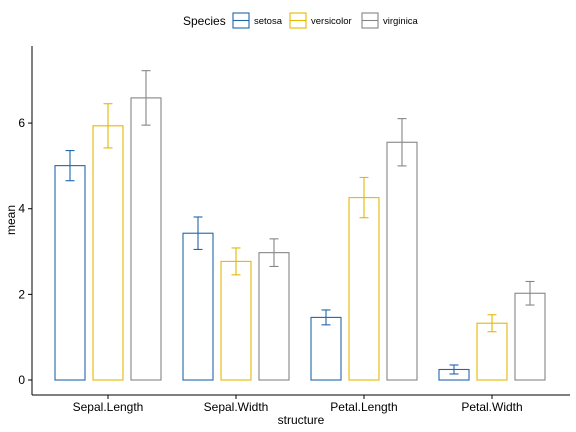 Image resolution: width=576 pixels, height=432 pixels. I want to click on bar-virginica-petal-length, so click(402, 261).